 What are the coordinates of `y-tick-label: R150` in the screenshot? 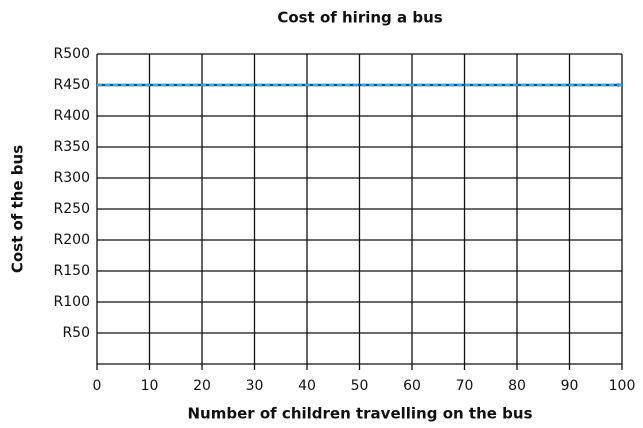 It's located at (72, 271).